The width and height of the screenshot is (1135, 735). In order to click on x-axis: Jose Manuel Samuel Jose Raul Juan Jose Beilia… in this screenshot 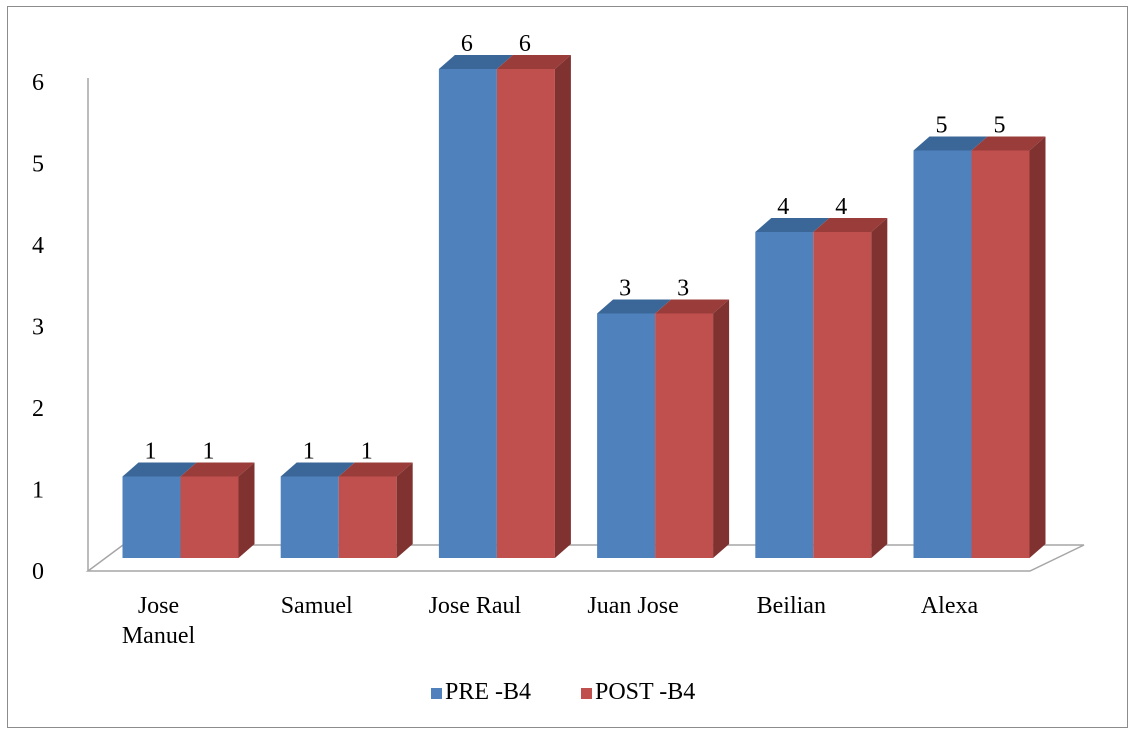, I will do `click(550, 621)`.